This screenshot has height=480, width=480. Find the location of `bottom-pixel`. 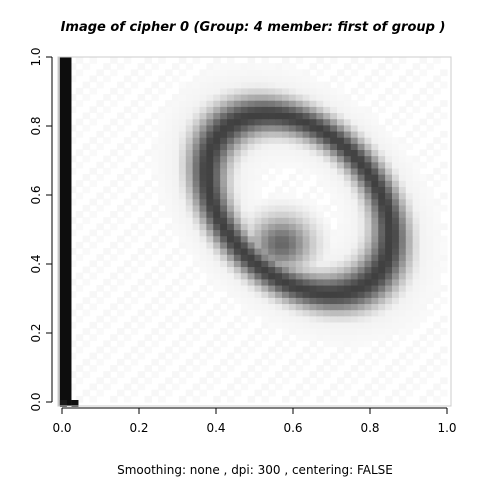

bottom-pixel is located at coordinates (63, 403).